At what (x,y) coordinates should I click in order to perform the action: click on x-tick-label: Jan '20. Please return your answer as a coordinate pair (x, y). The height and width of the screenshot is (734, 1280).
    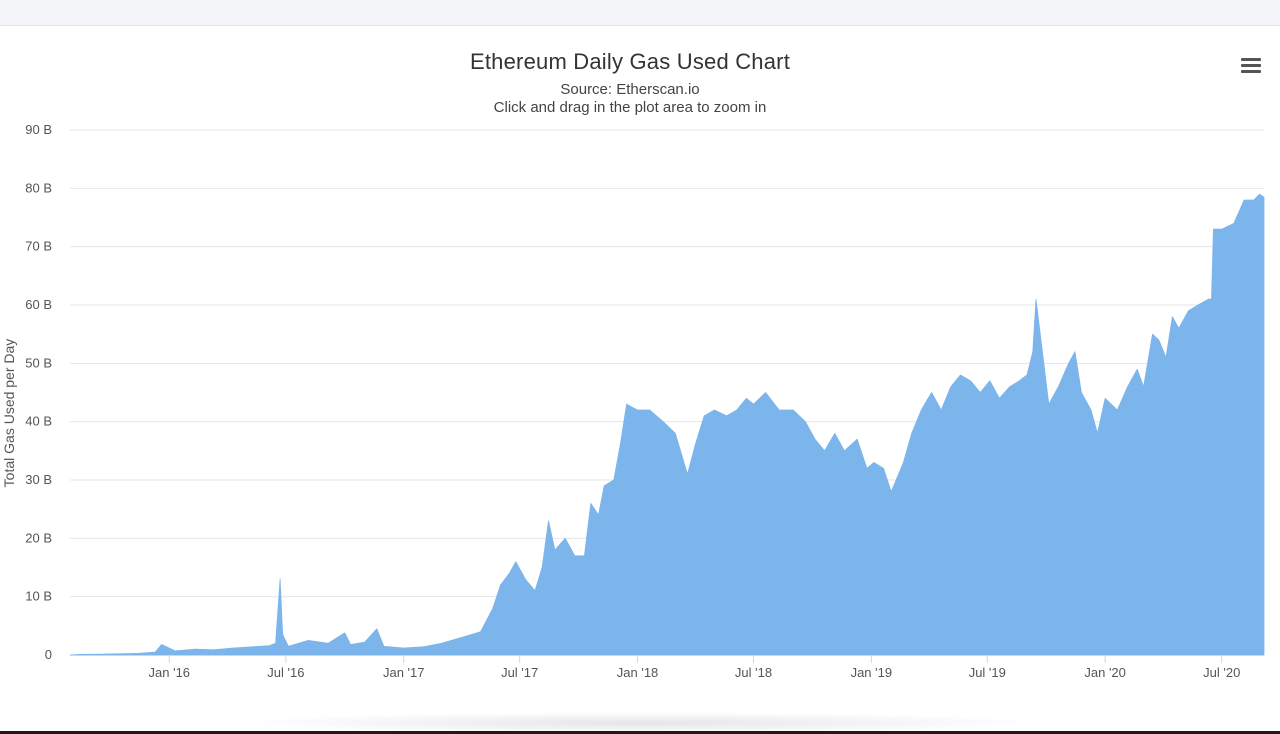
    Looking at the image, I should click on (1105, 672).